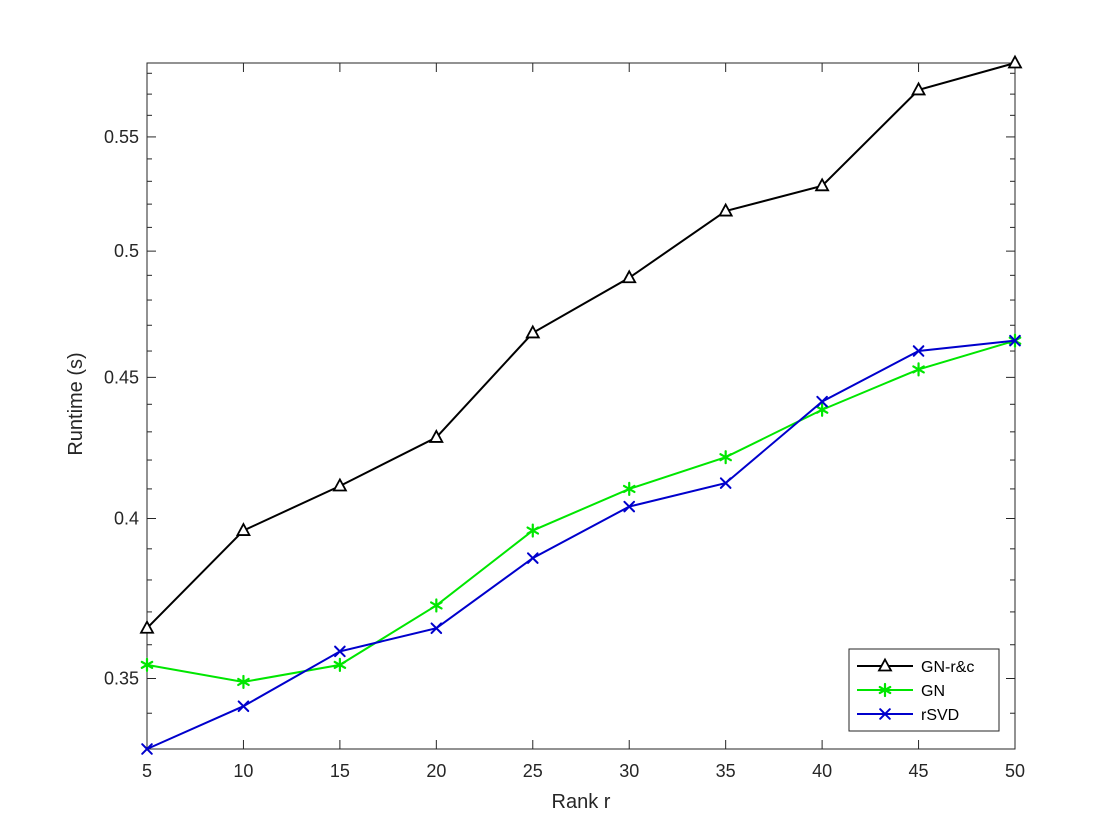 Image resolution: width=1120 pixels, height=840 pixels. What do you see at coordinates (436, 771) in the screenshot?
I see `x-tick-label: 20` at bounding box center [436, 771].